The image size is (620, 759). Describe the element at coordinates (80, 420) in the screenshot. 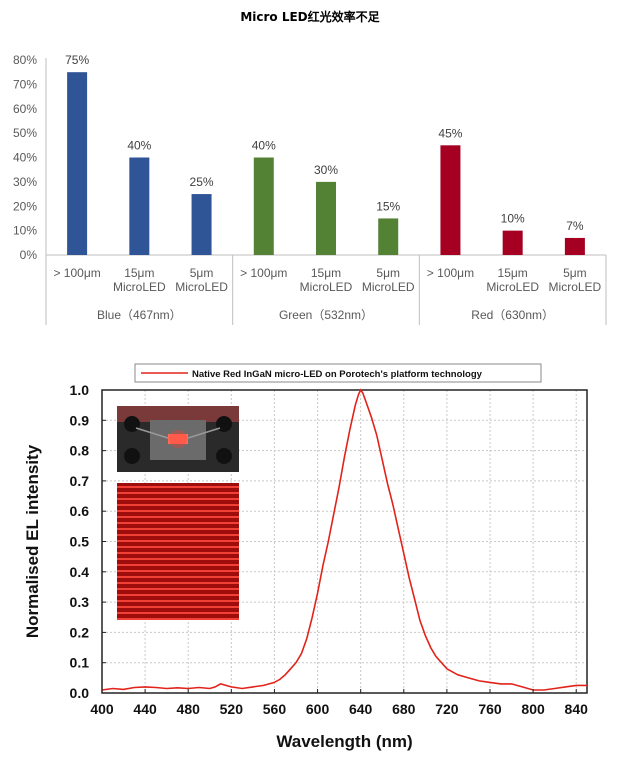

I see `y-tick-label: 0.9` at that location.